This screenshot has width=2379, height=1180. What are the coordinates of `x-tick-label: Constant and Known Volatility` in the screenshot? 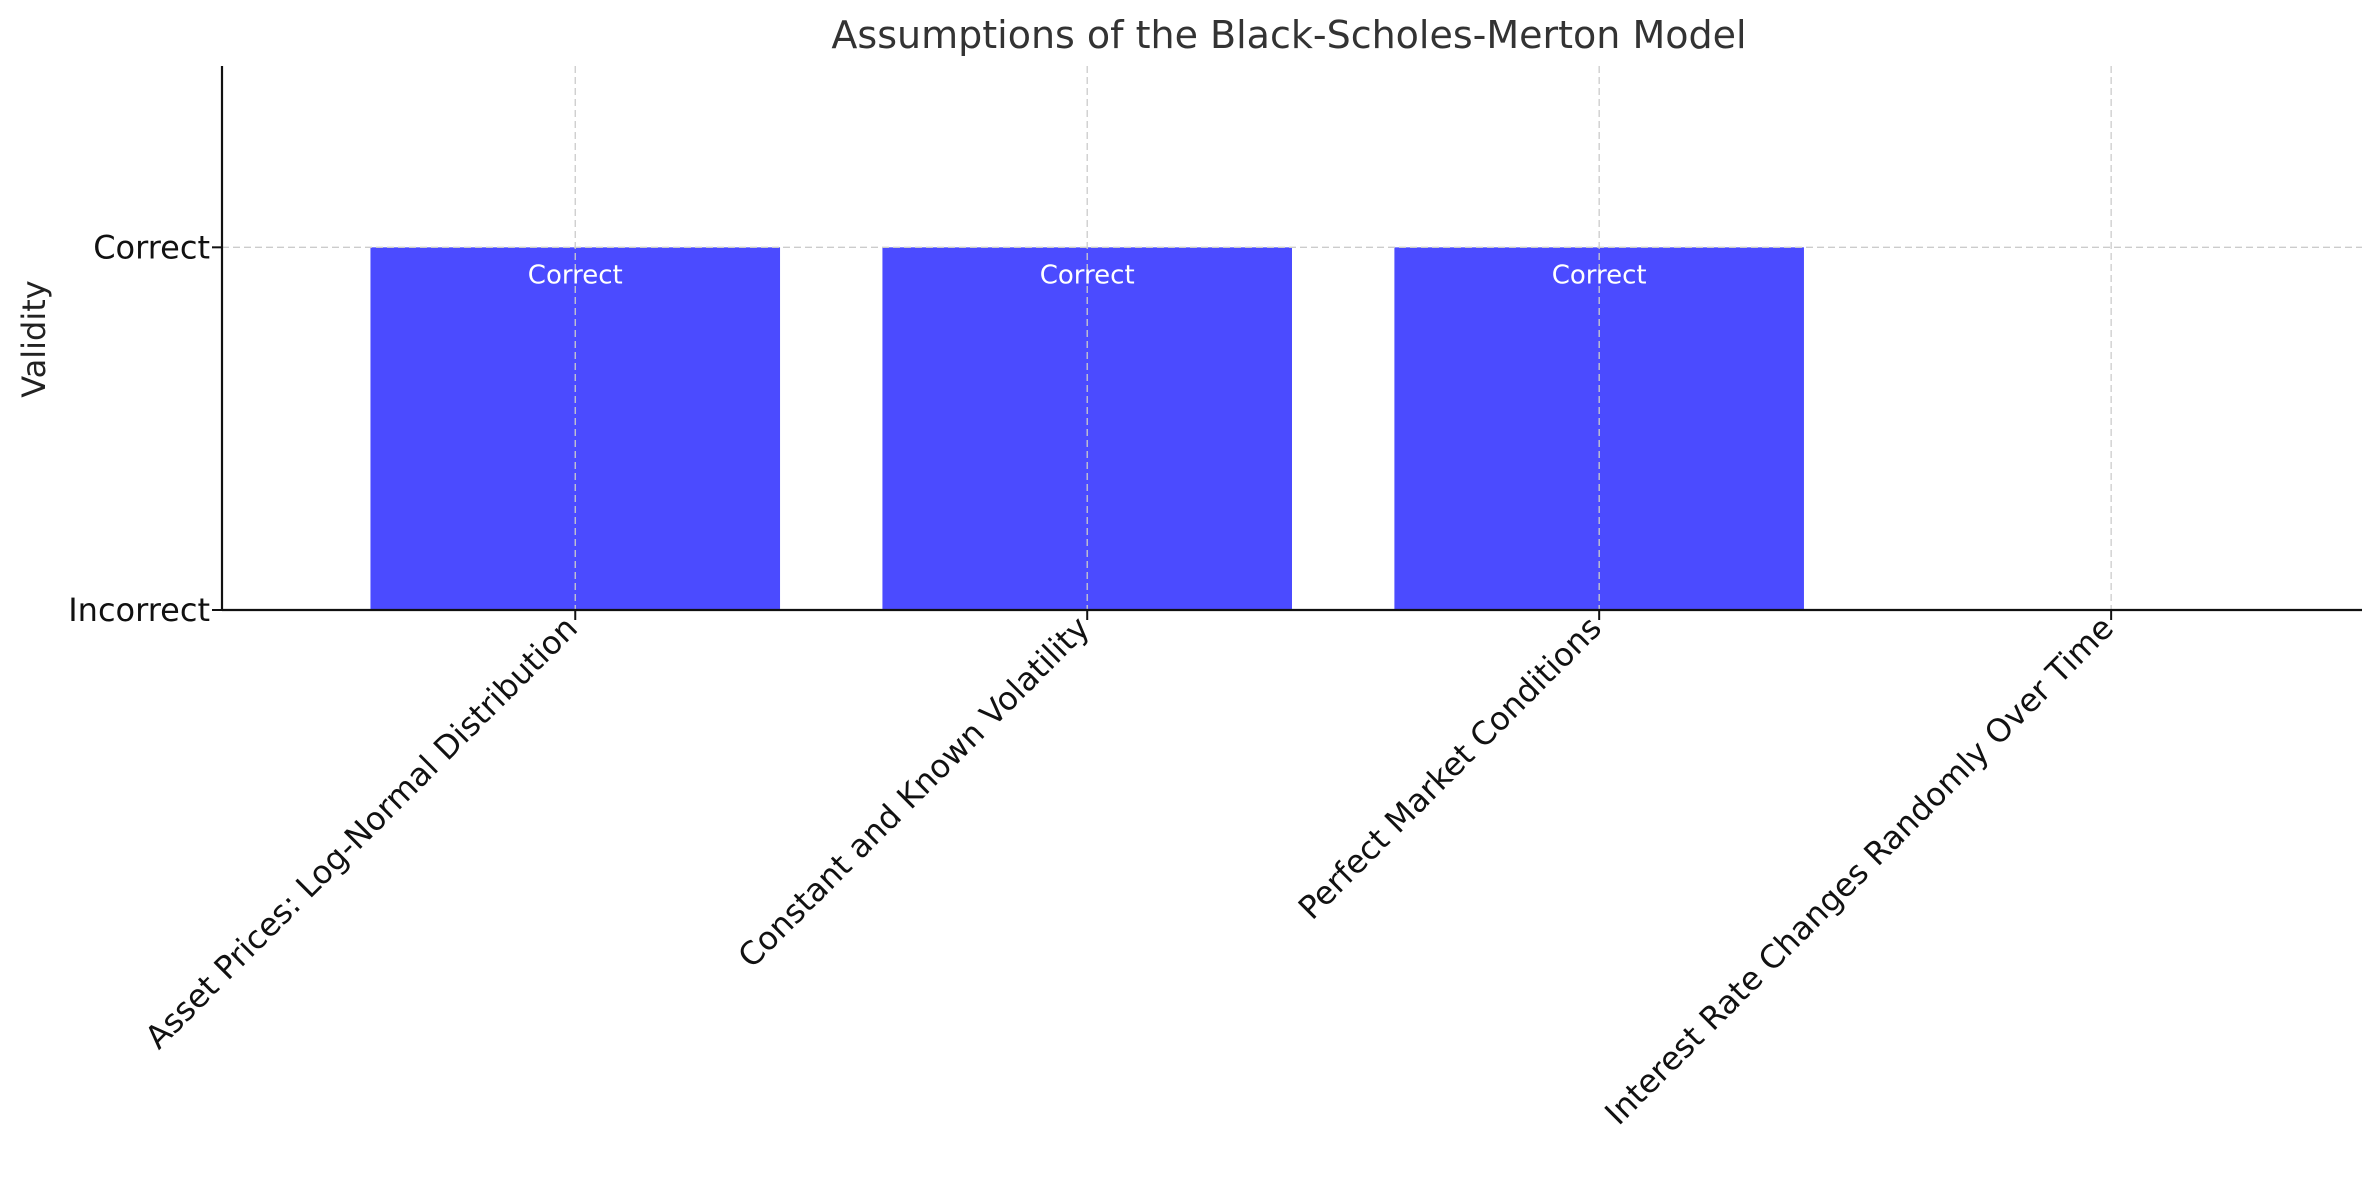 It's located at (914, 792).